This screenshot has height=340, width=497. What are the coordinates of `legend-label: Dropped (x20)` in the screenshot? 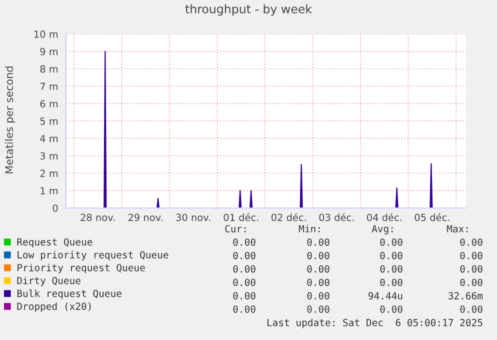 It's located at (54, 307).